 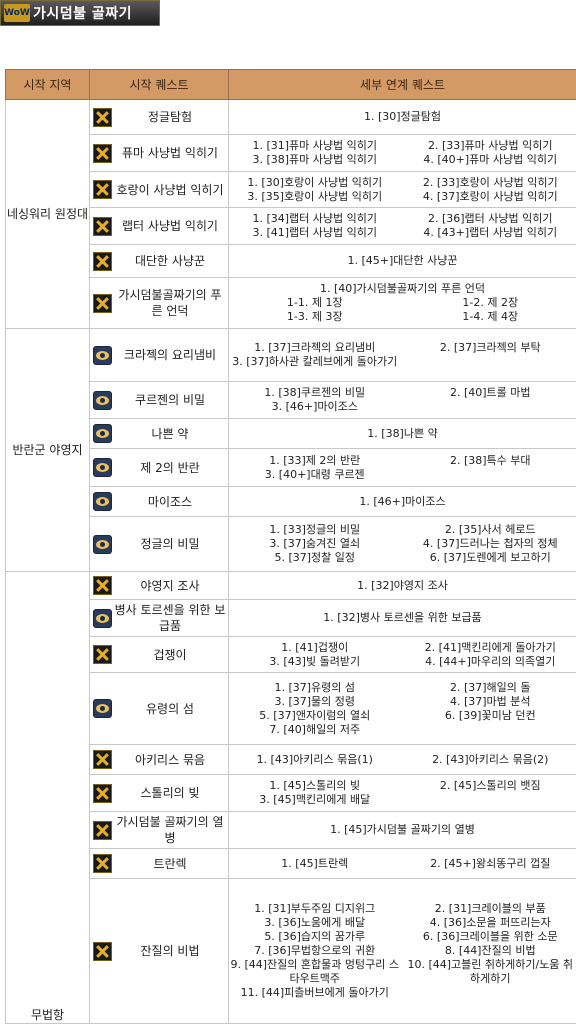 What do you see at coordinates (490, 800) in the screenshot?
I see `chain-quest` at bounding box center [490, 800].